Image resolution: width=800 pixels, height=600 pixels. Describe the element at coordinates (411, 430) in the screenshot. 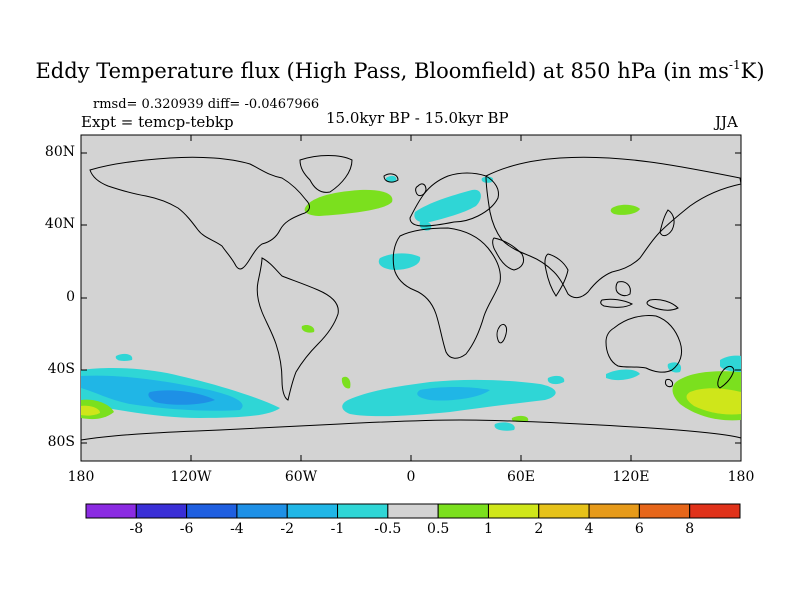

I see `coast-antarctica` at that location.